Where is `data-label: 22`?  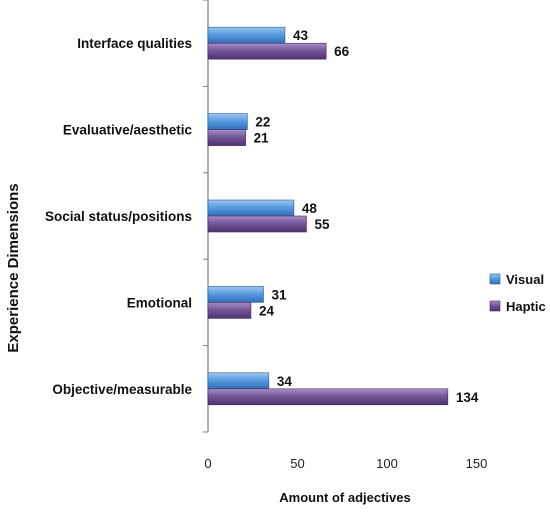
data-label: 22 is located at coordinates (262, 122).